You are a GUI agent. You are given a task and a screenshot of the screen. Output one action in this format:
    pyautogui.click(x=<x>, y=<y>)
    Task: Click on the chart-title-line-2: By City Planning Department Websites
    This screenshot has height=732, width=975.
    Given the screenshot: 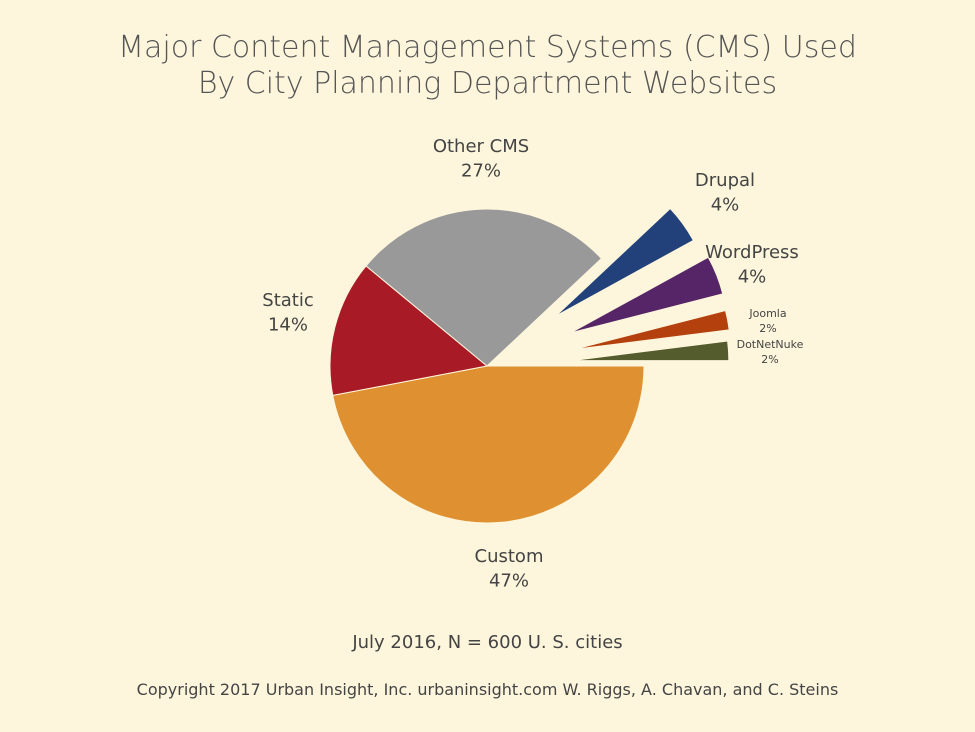 What is the action you would take?
    pyautogui.click(x=487, y=83)
    